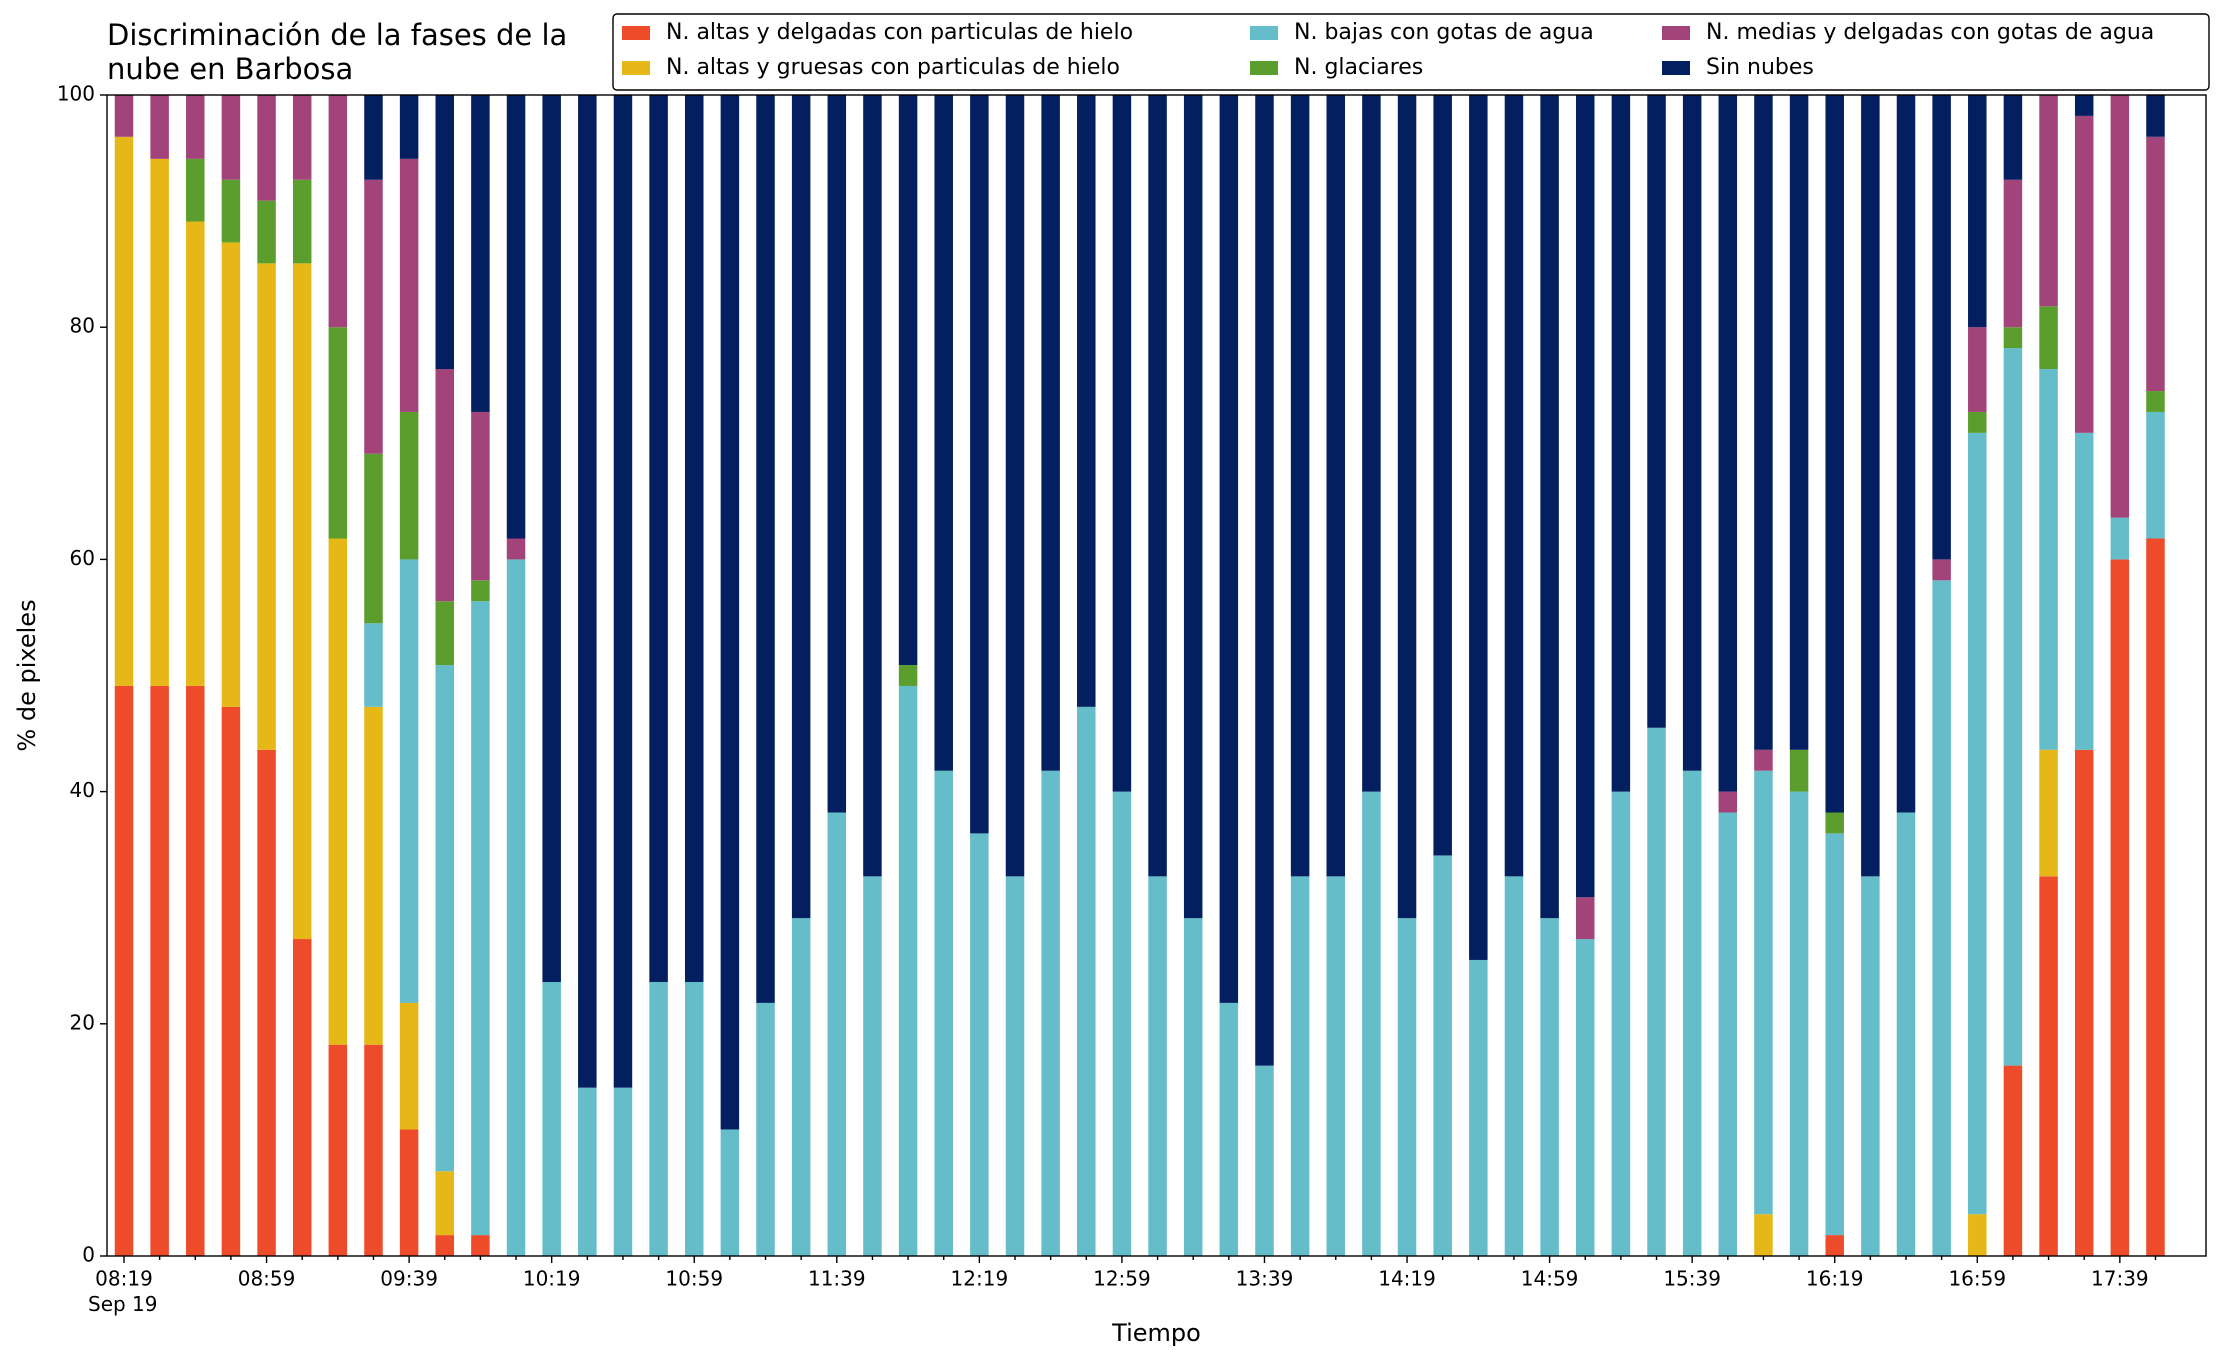 The width and height of the screenshot is (2216, 1355). I want to click on x-tick-label: 09:39, so click(409, 1279).